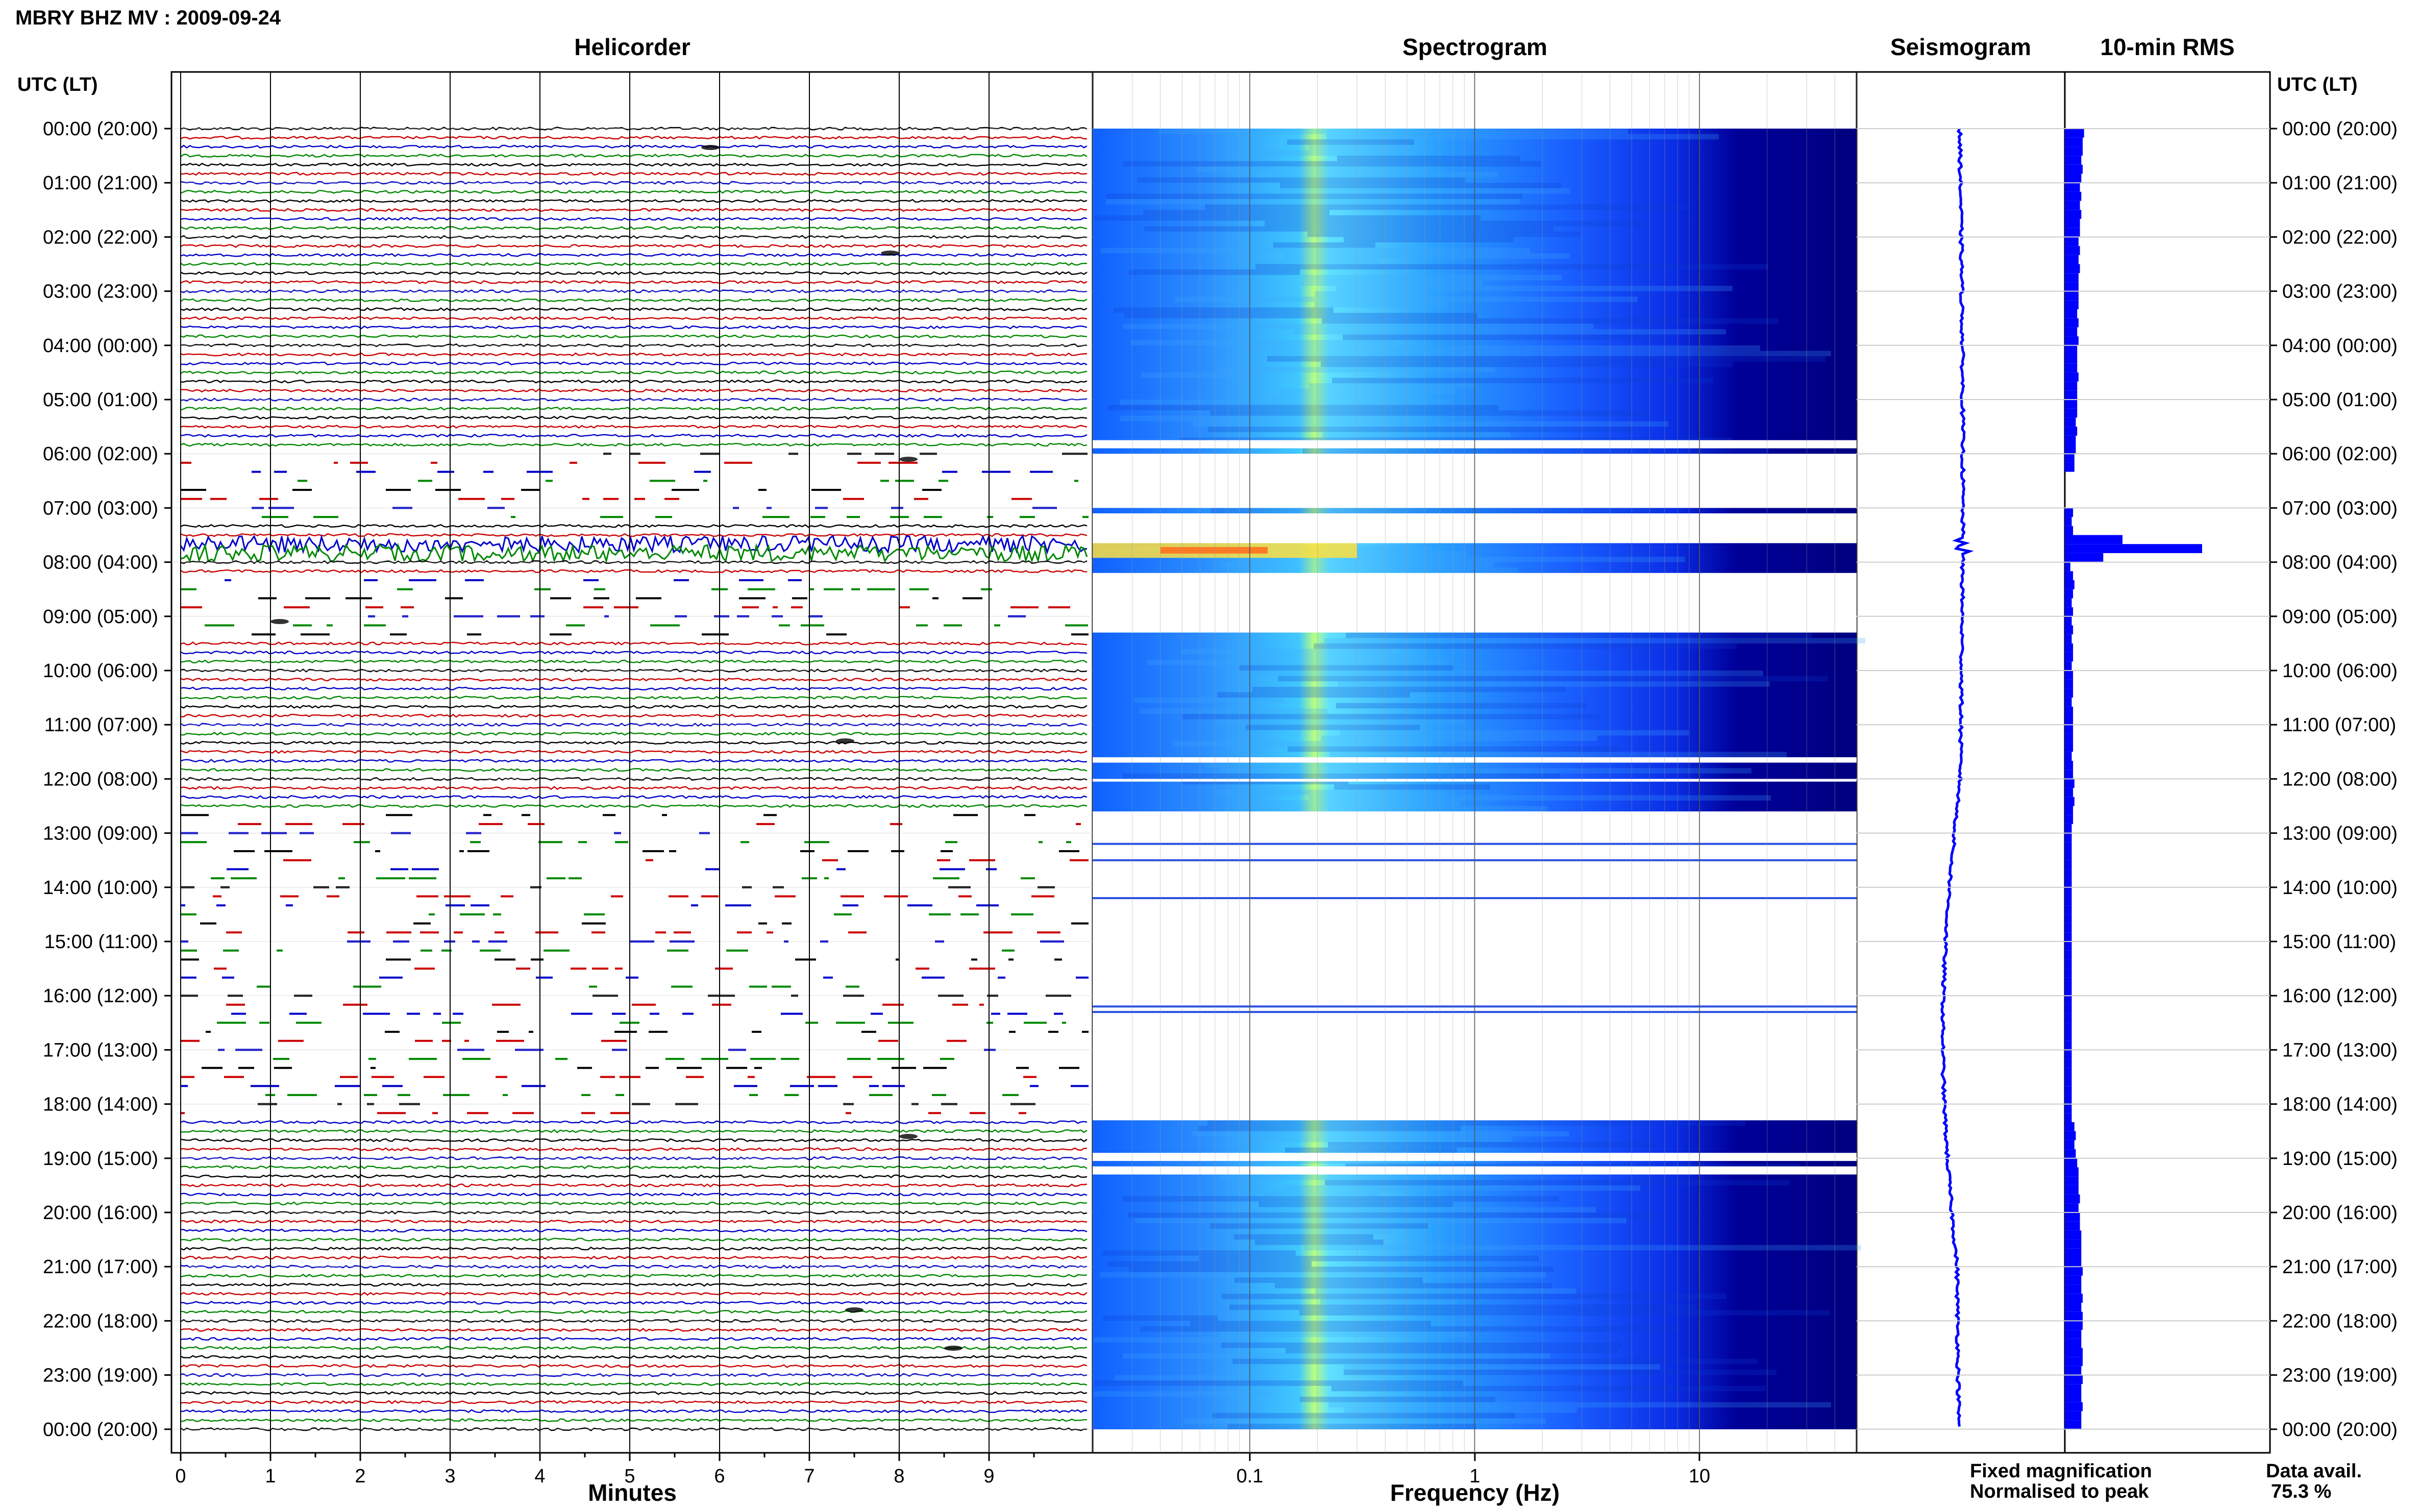 The width and height of the screenshot is (2419, 1512). I want to click on helicorder-tick-label: 5, so click(629, 1476).